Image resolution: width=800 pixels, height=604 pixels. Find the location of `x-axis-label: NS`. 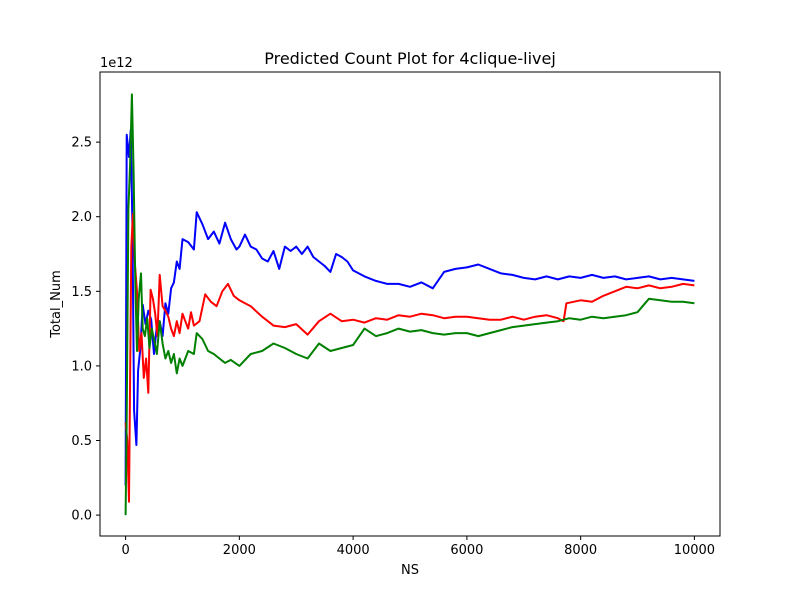

x-axis-label: NS is located at coordinates (410, 570).